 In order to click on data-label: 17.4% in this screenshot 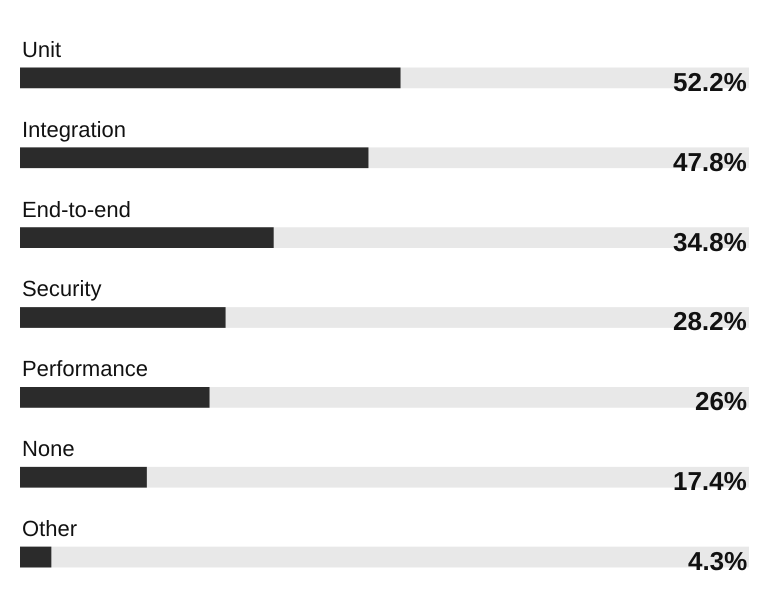, I will do `click(710, 481)`.